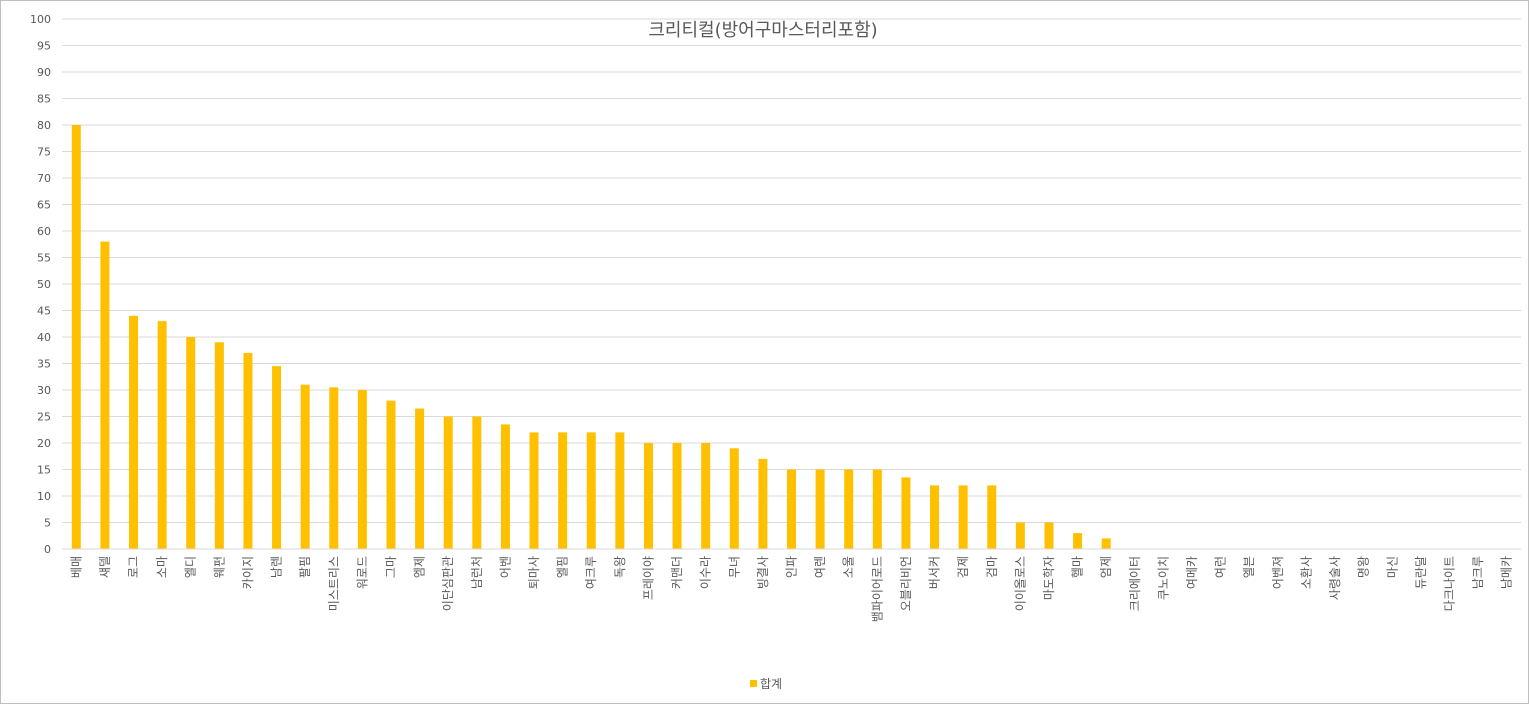 The height and width of the screenshot is (704, 1529). What do you see at coordinates (1507, 572) in the screenshot?
I see `x-tick-label: 남메카` at bounding box center [1507, 572].